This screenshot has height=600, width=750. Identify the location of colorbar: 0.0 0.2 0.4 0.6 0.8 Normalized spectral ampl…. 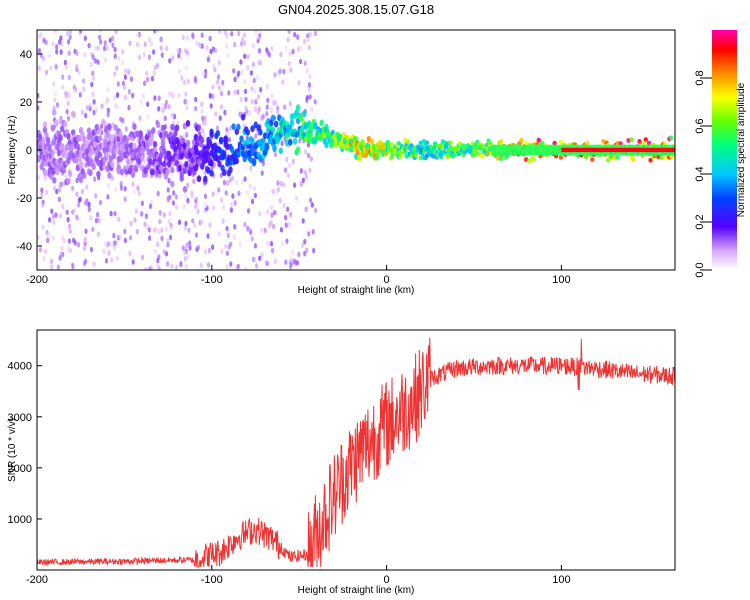
(720, 154).